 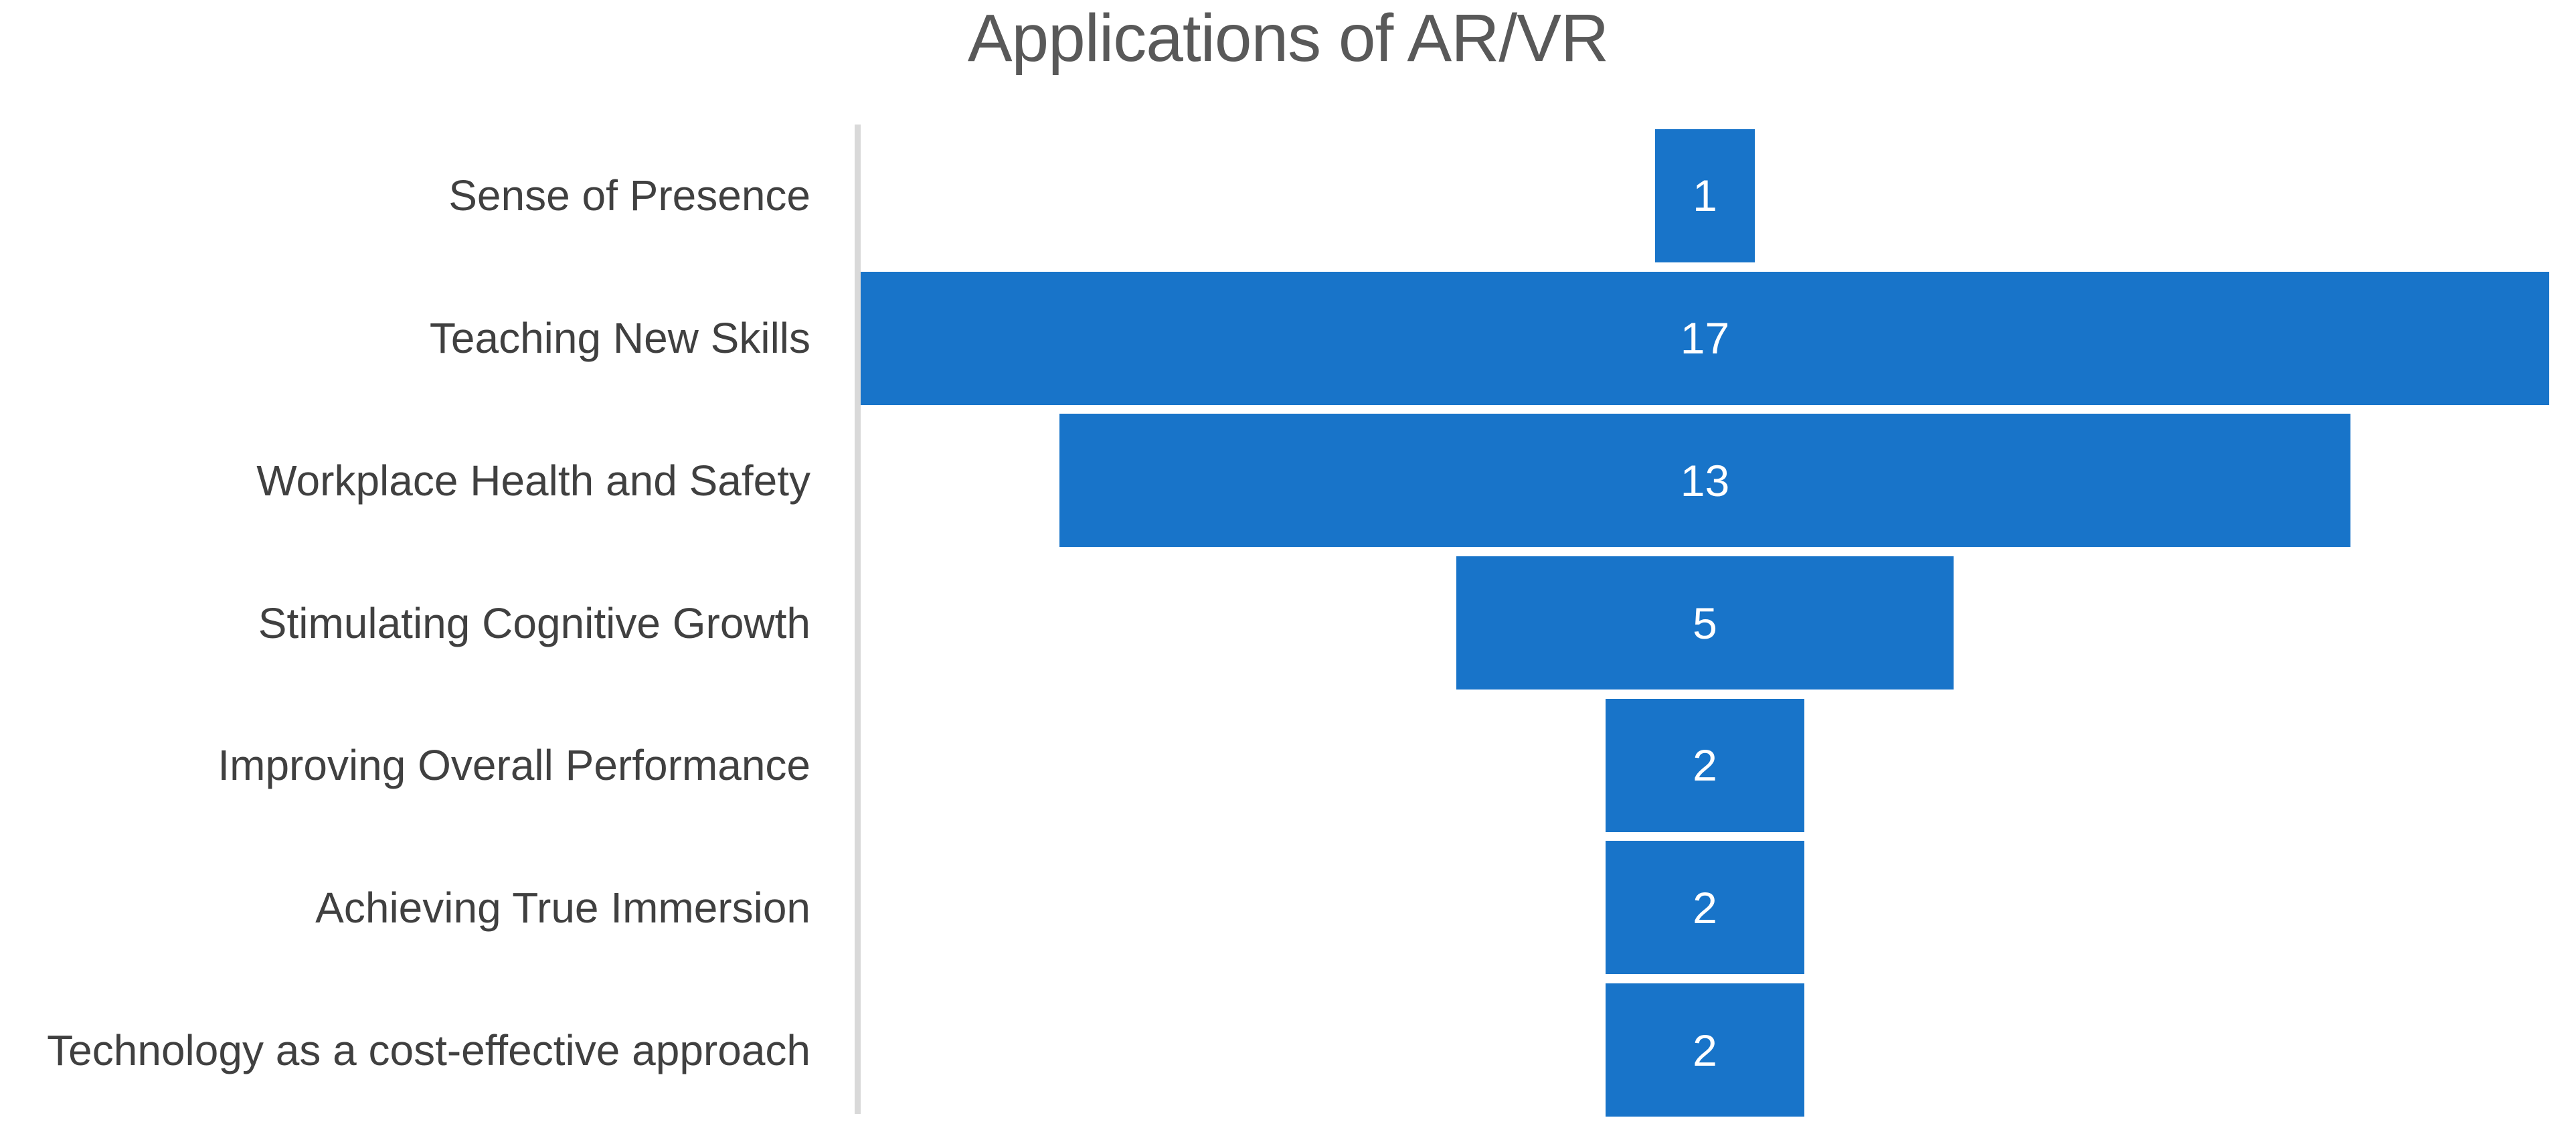 I want to click on funnel-row: Stimulating Cognitive Growth 5, so click(x=1288, y=623).